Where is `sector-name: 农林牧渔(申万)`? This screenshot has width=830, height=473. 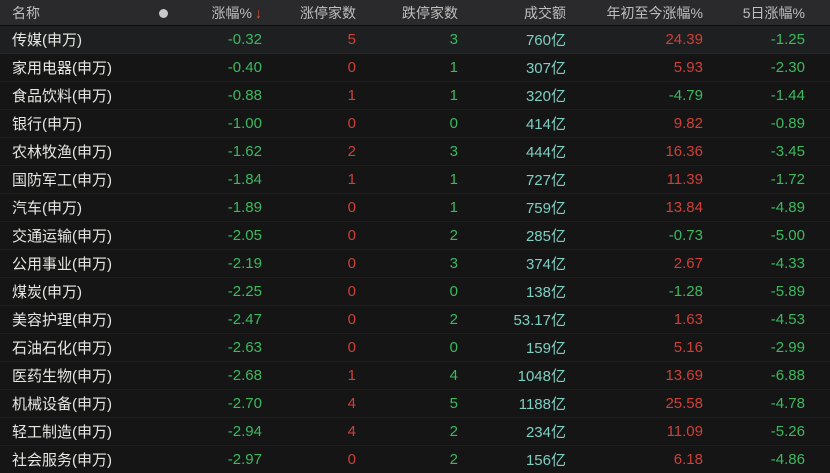
sector-name: 农林牧渔(申万) is located at coordinates (62, 152).